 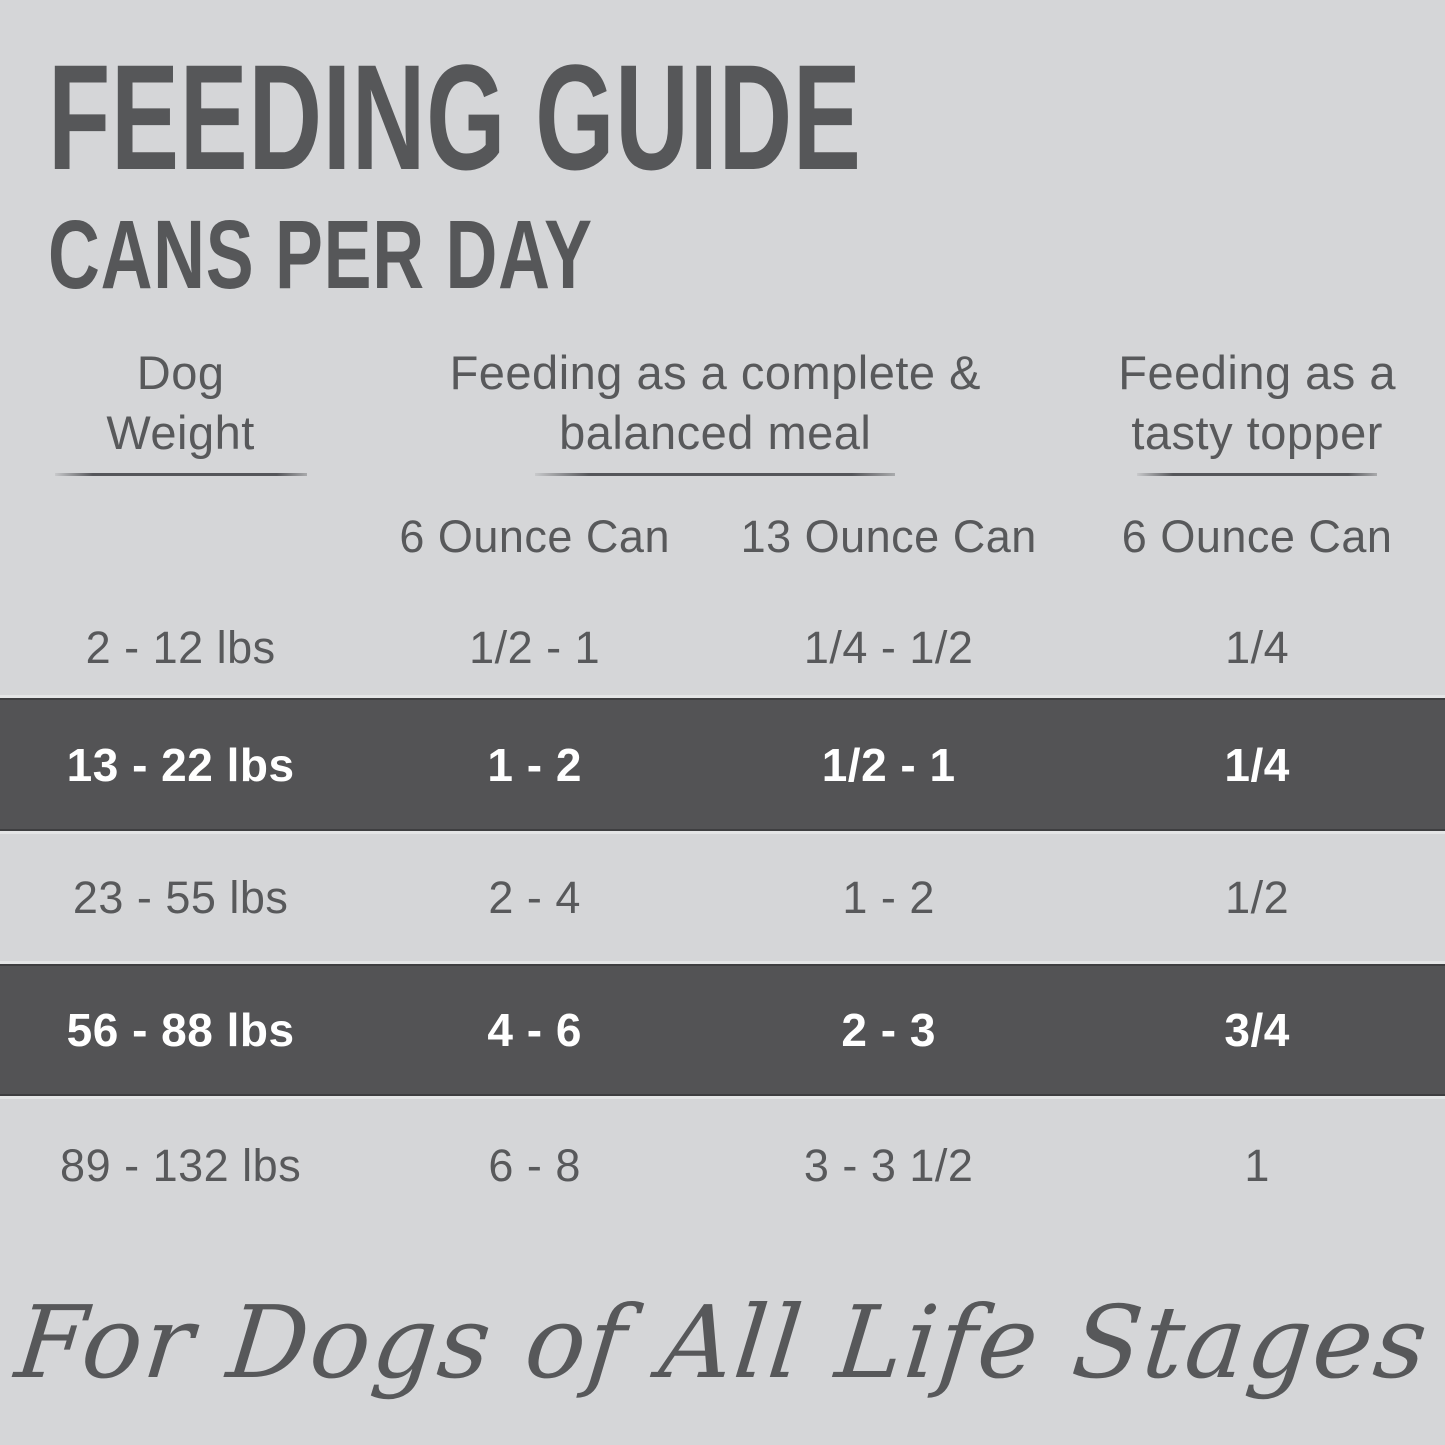 What do you see at coordinates (534, 897) in the screenshot?
I see `cell-6oz-amount: 2 - 4` at bounding box center [534, 897].